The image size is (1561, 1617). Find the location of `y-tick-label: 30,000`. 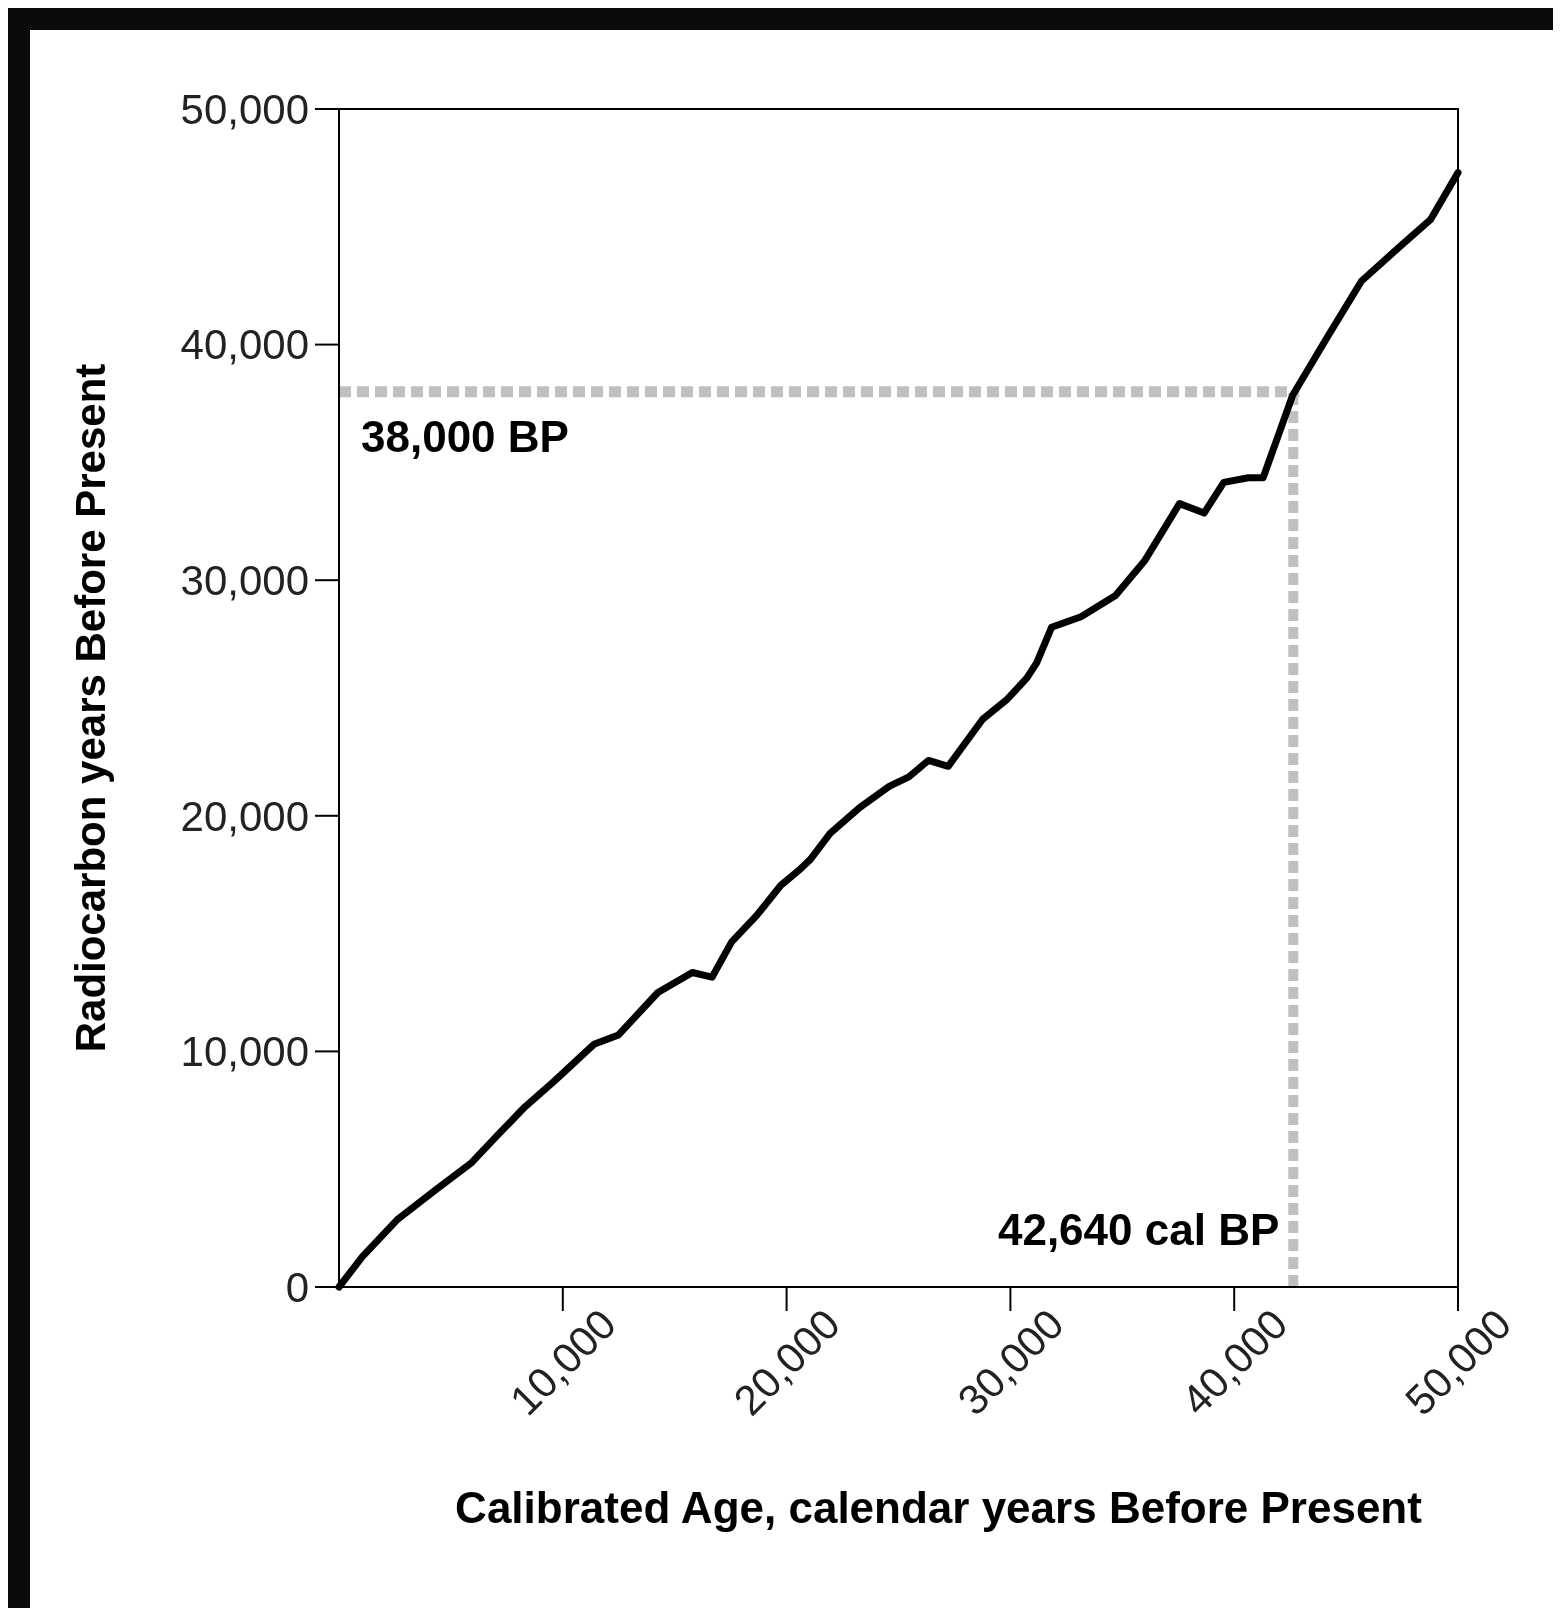

y-tick-label: 30,000 is located at coordinates (244, 580).